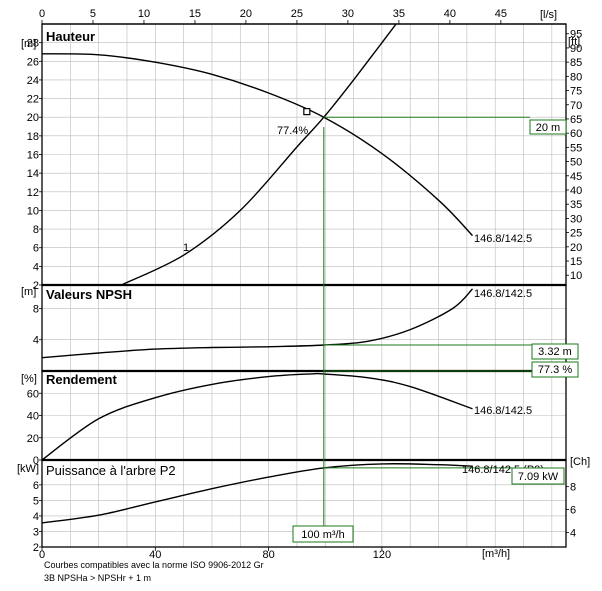 The width and height of the screenshot is (602, 591). What do you see at coordinates (36, 501) in the screenshot?
I see `left-tick-label: 5` at bounding box center [36, 501].